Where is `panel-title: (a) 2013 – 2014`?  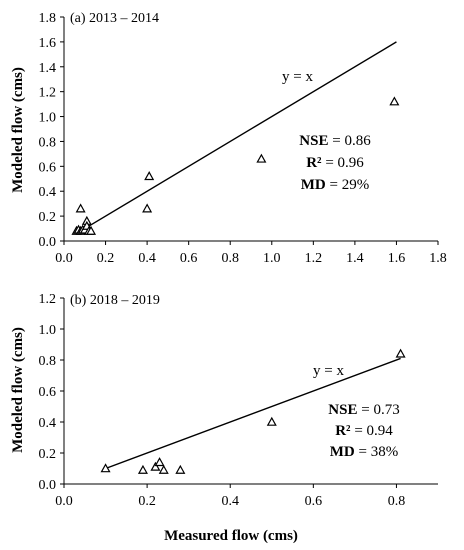 panel-title: (a) 2013 – 2014 is located at coordinates (114, 18).